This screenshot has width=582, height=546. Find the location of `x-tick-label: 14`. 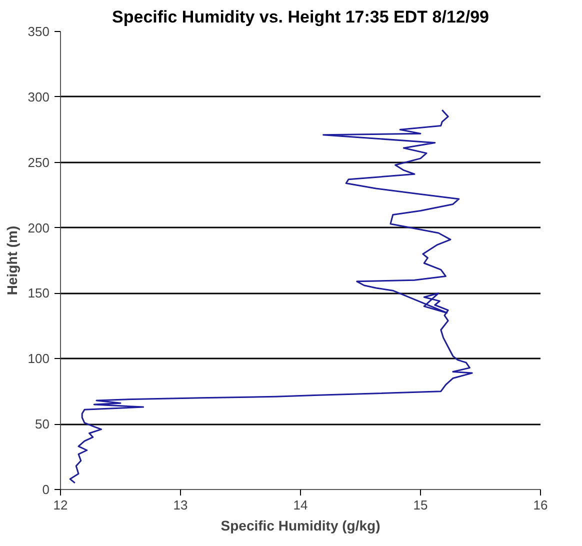

x-tick-label: 14 is located at coordinates (300, 505).